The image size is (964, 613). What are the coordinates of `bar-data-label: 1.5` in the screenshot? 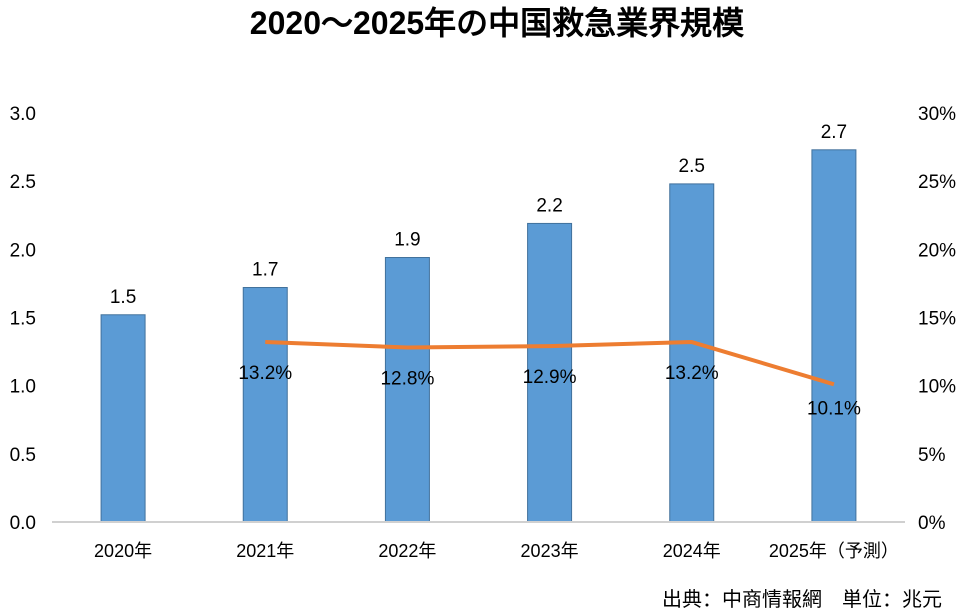 It's located at (123, 297).